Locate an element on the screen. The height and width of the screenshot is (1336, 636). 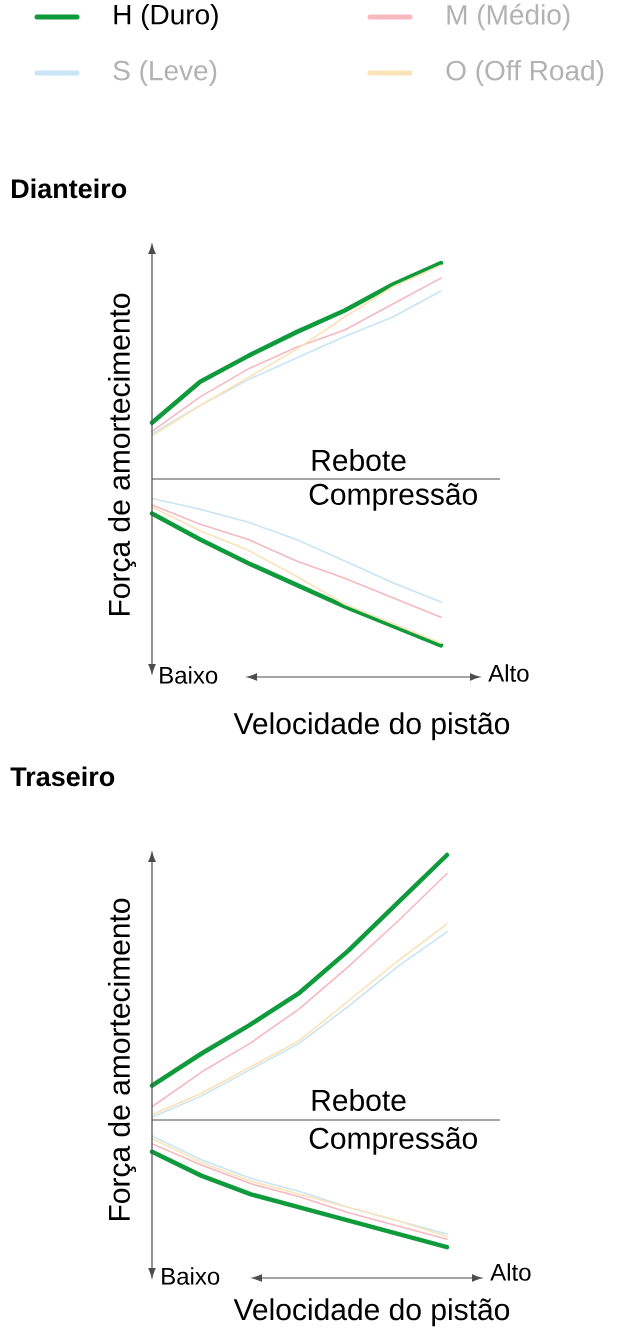
legend-label: O (Off Road) is located at coordinates (525, 73).